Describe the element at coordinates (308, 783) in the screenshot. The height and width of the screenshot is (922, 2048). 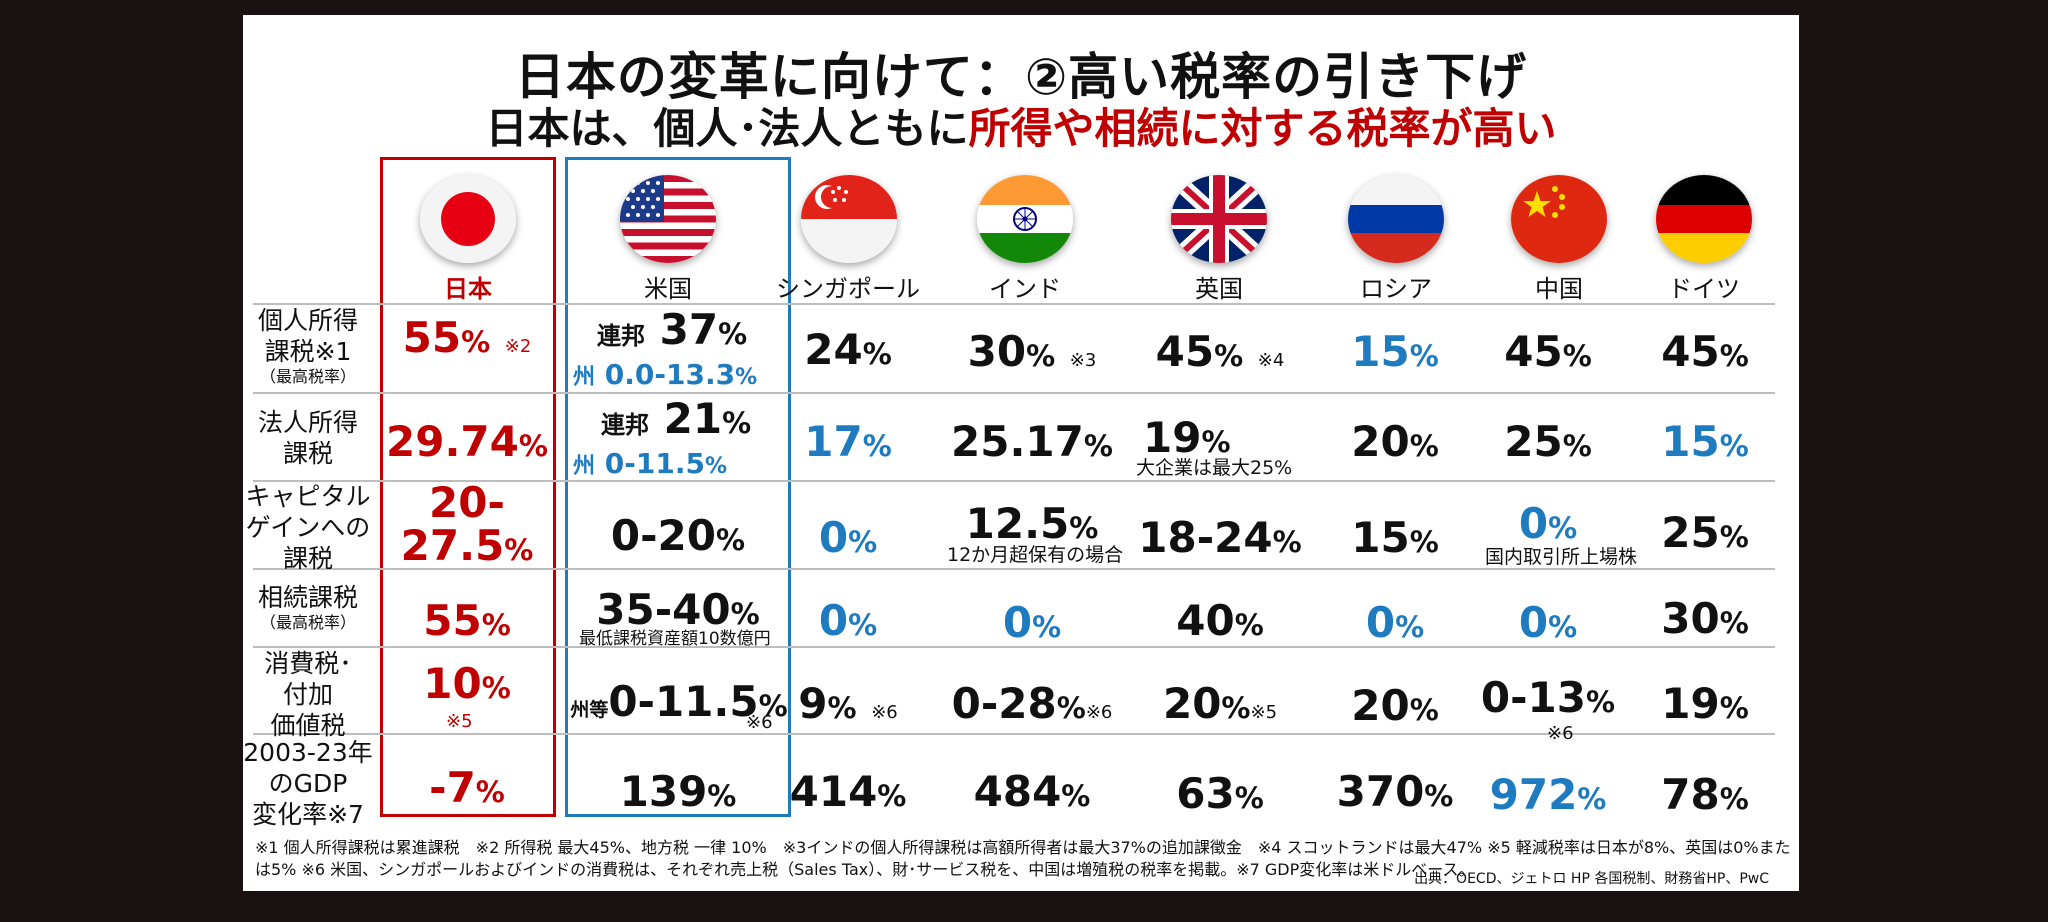
I see `row-label-gdp-change: 2003-23年 のGDP 変化率※7` at that location.